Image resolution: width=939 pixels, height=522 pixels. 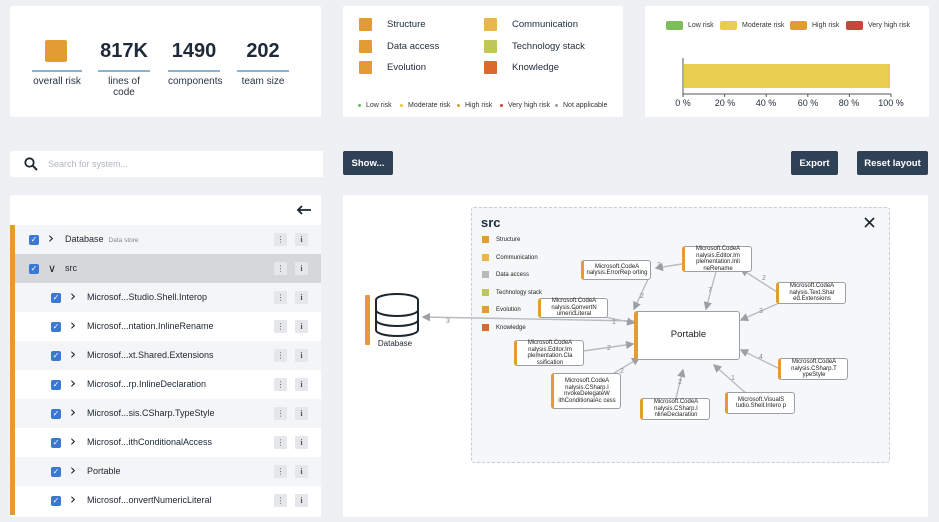 I want to click on reset-layout-button: Reset layout, so click(x=892, y=163).